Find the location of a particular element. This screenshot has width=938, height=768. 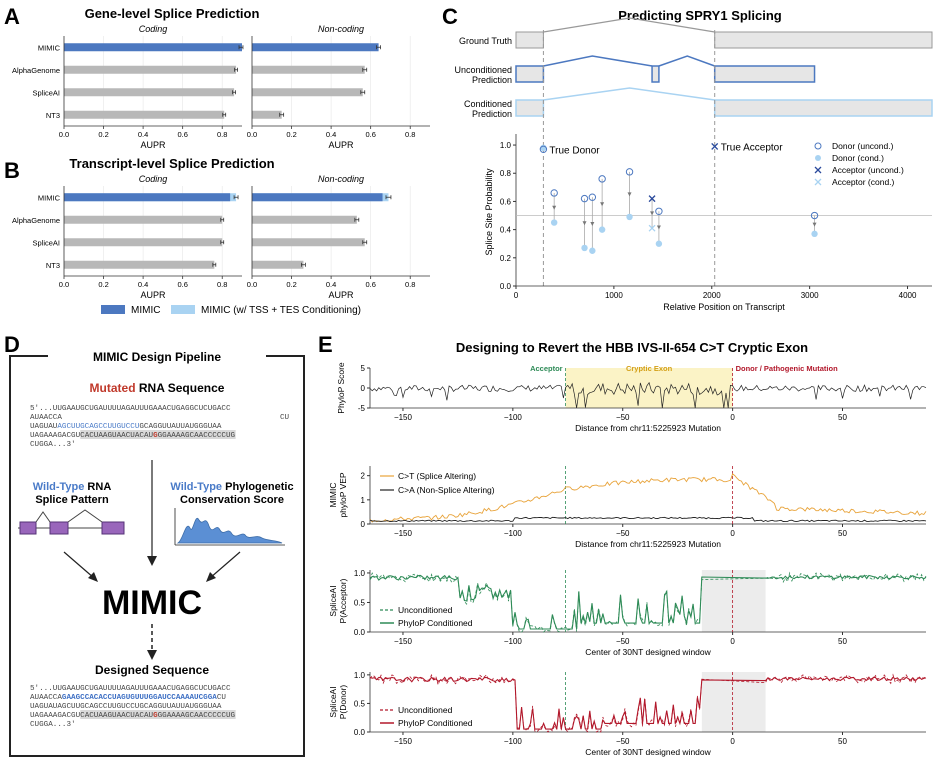

legend-label: Unconditioned is located at coordinates (425, 710).